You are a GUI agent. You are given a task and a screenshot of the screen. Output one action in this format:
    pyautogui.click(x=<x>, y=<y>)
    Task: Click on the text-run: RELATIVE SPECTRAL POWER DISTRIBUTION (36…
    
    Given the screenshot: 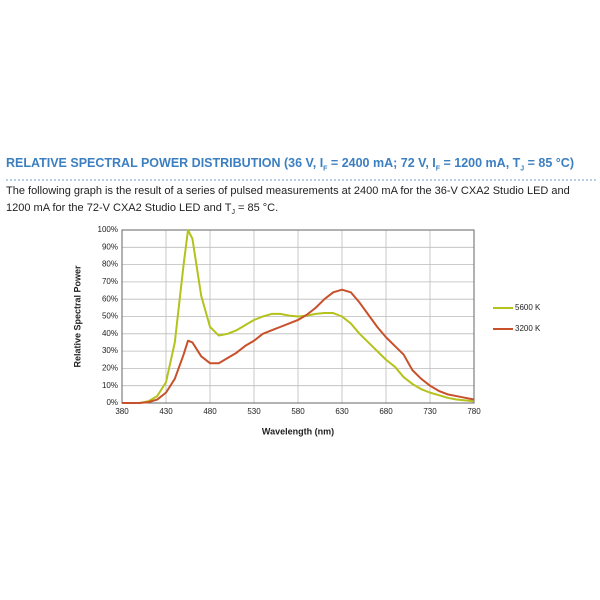 What is the action you would take?
    pyautogui.click(x=165, y=163)
    